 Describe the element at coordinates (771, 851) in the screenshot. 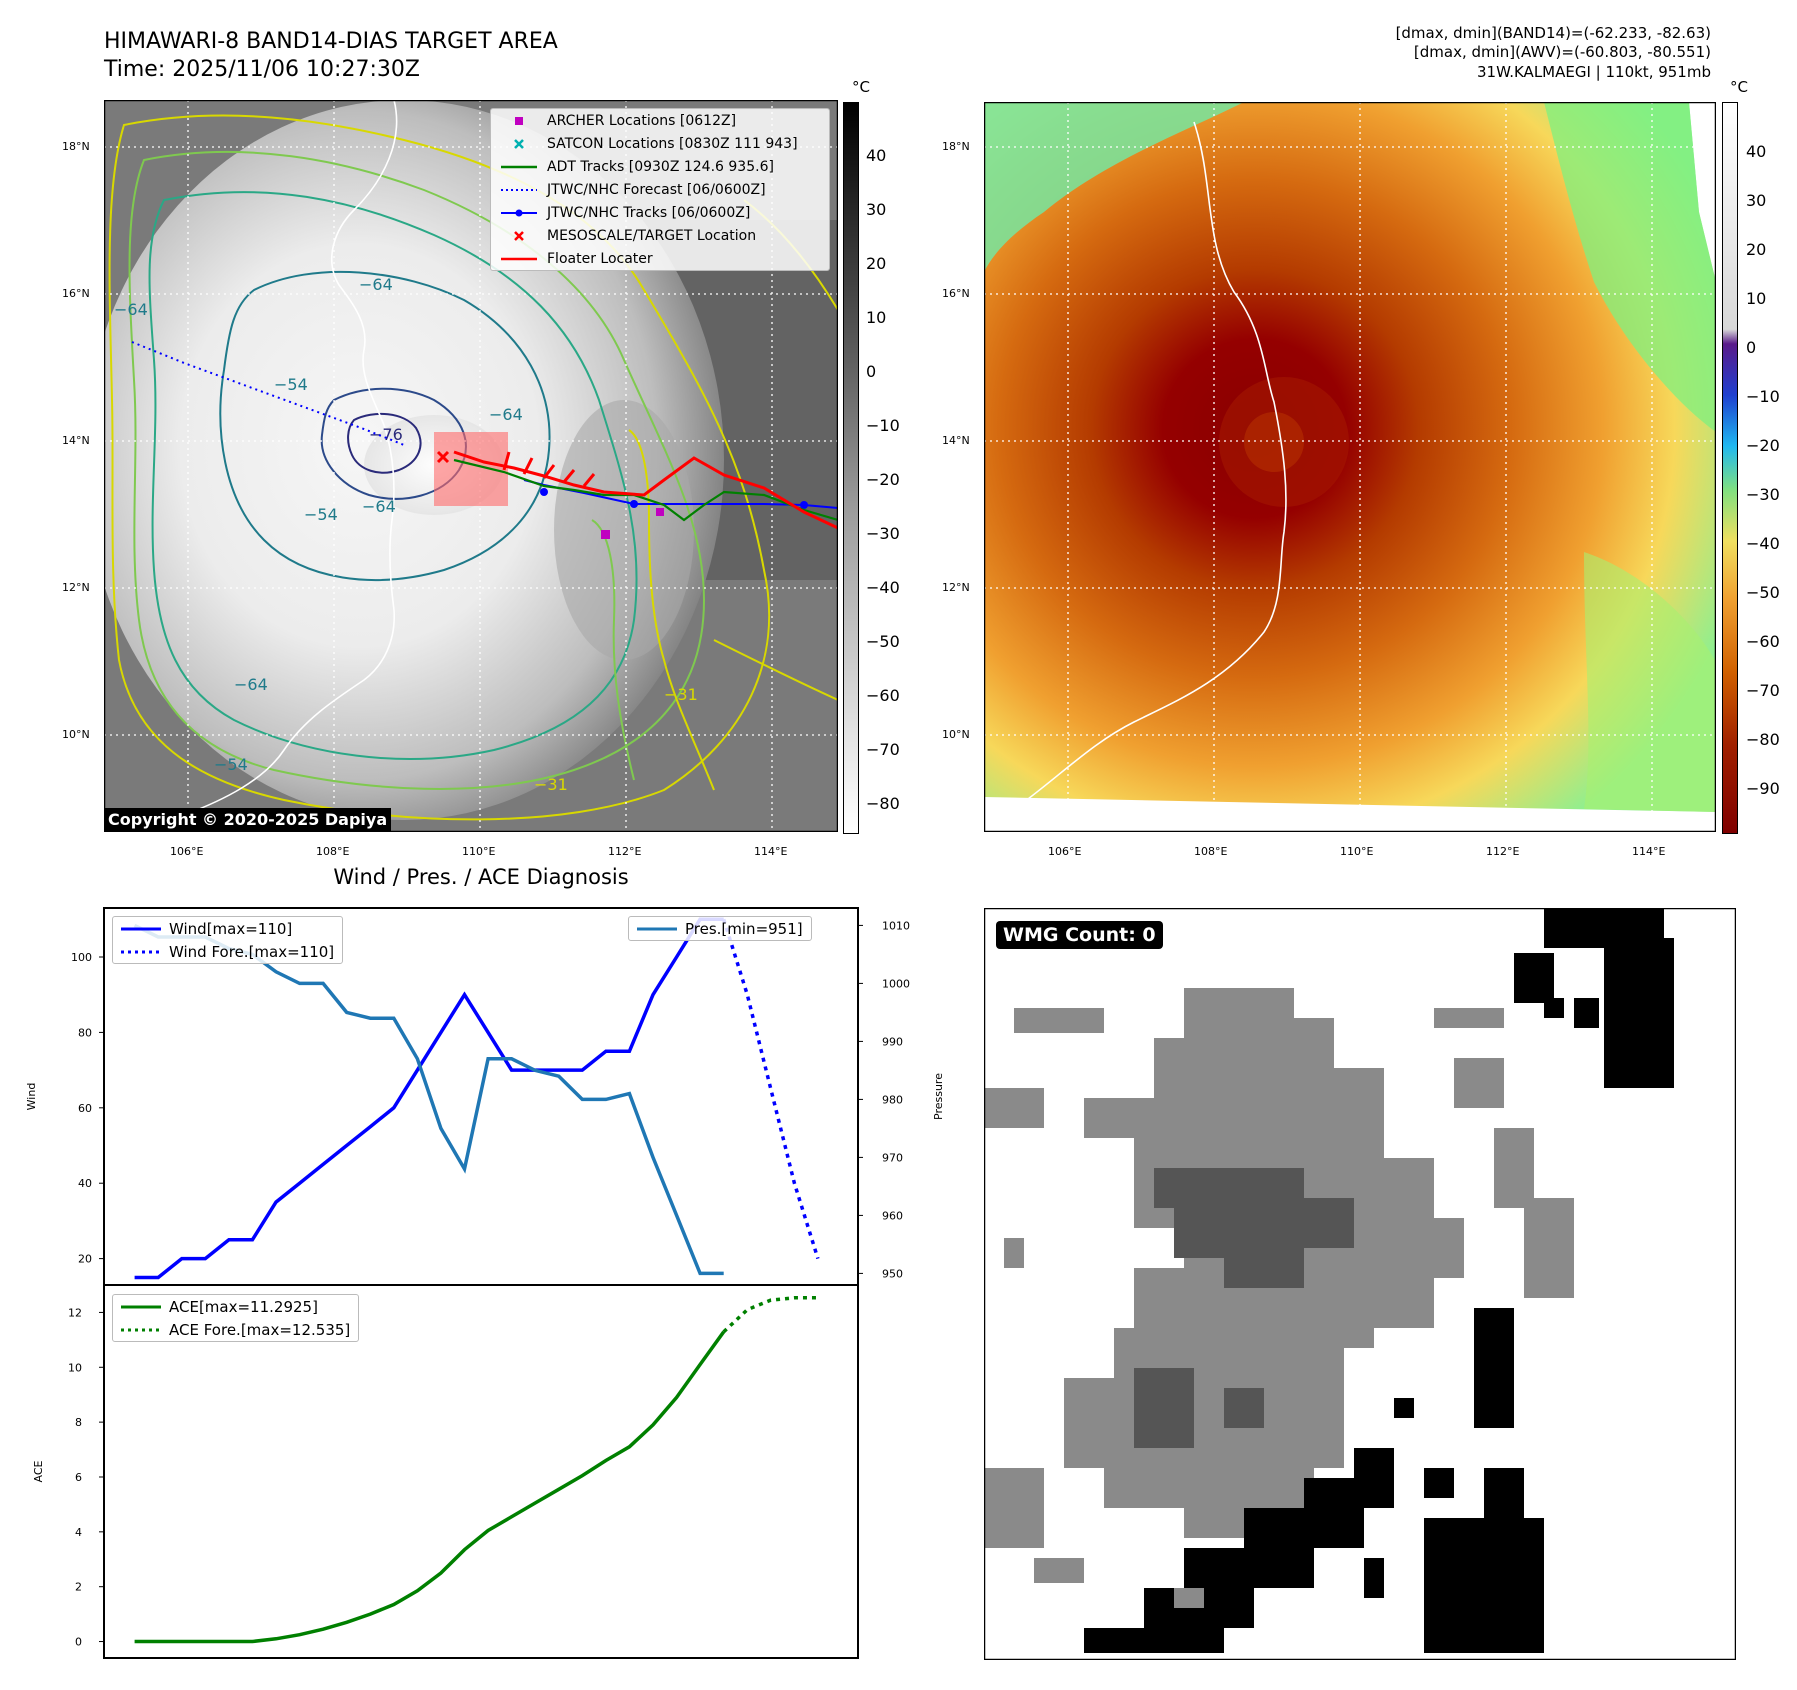

I see `lon-tick: 114°E` at that location.